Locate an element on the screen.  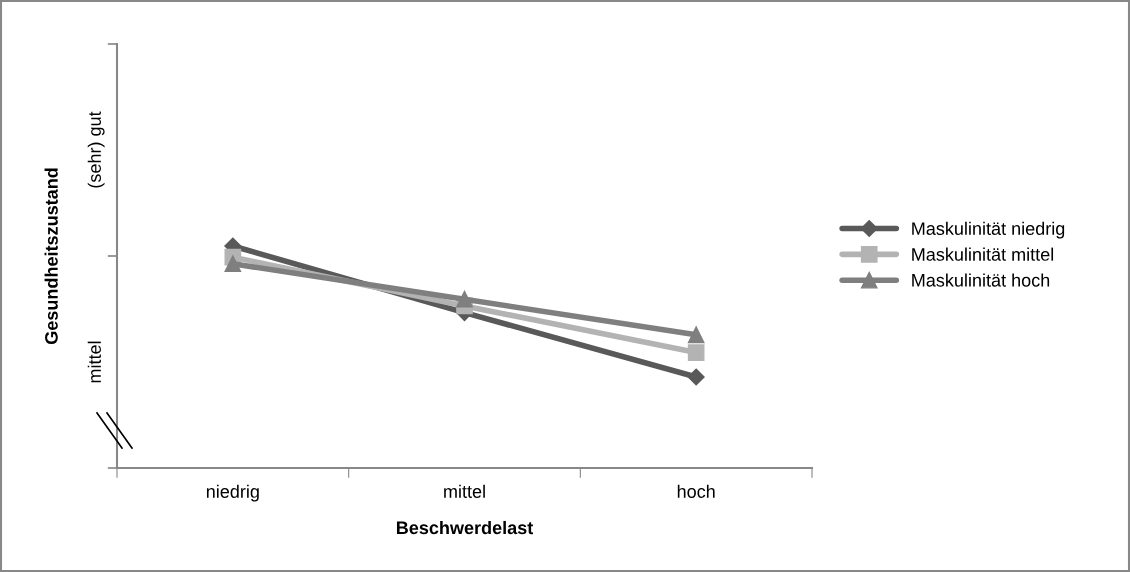
legend-label: Maskulinität mittel is located at coordinates (983, 254).